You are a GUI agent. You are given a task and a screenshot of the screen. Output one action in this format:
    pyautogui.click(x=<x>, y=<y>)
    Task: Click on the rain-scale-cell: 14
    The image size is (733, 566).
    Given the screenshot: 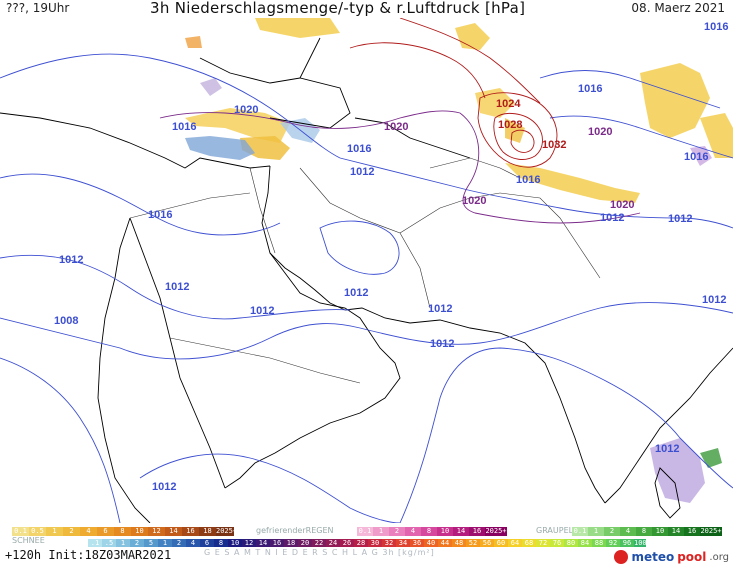 What is the action you would take?
    pyautogui.click(x=173, y=531)
    